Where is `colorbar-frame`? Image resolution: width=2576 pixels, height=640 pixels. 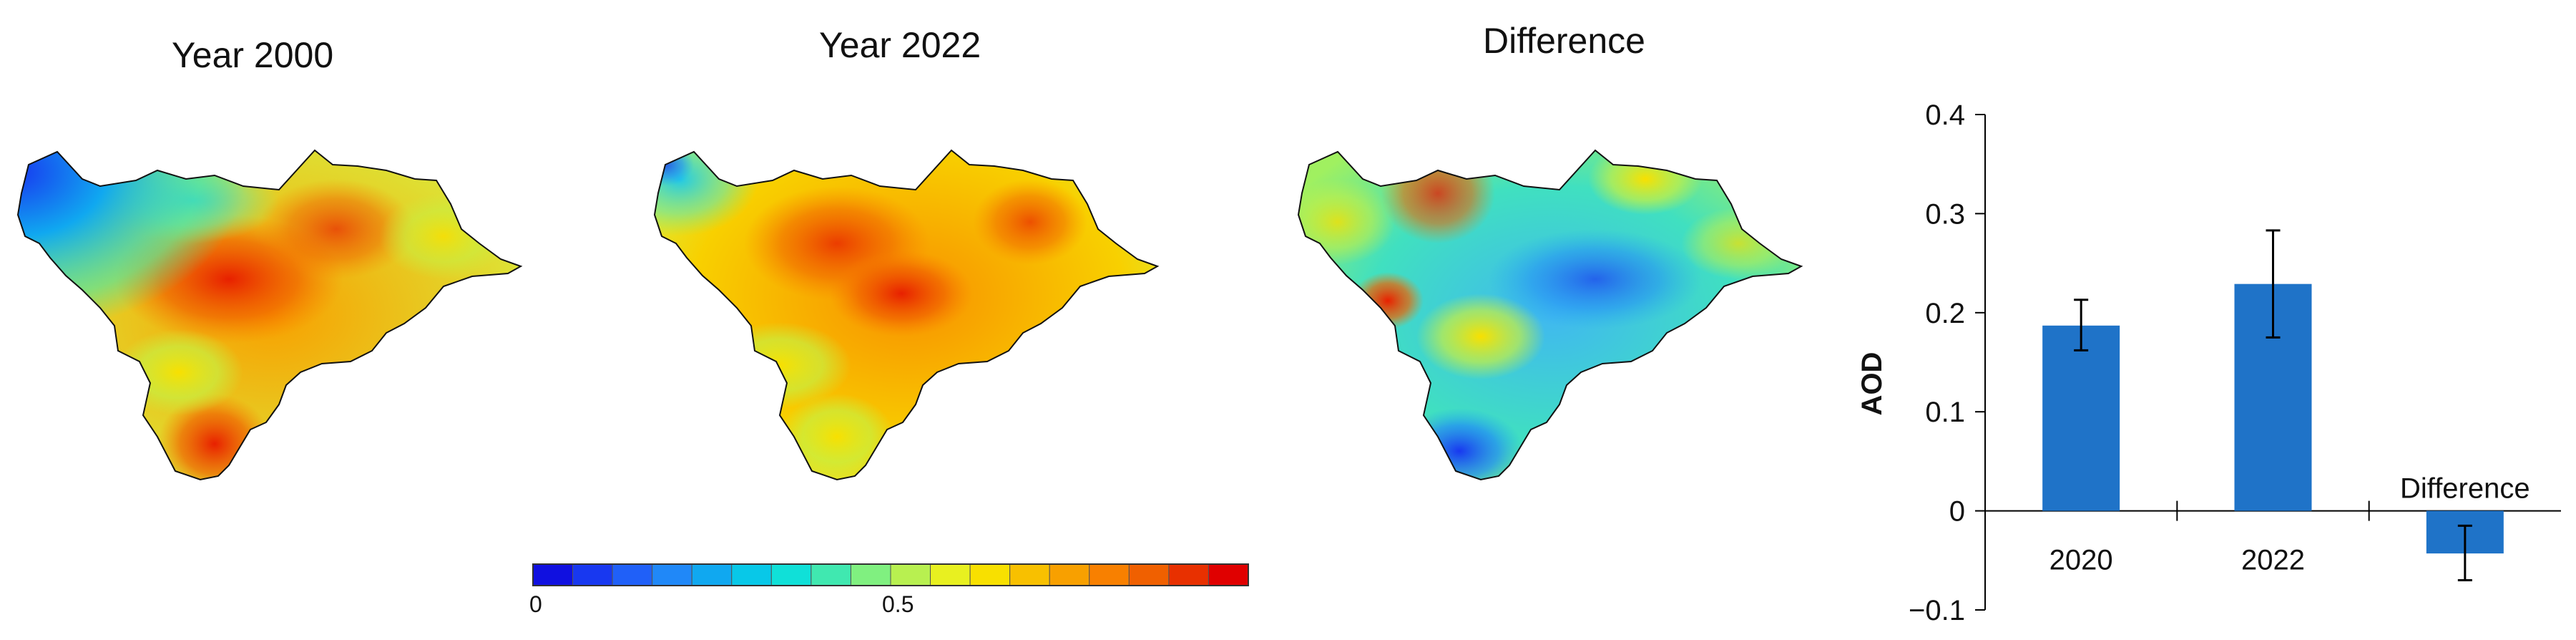 colorbar-frame is located at coordinates (891, 575).